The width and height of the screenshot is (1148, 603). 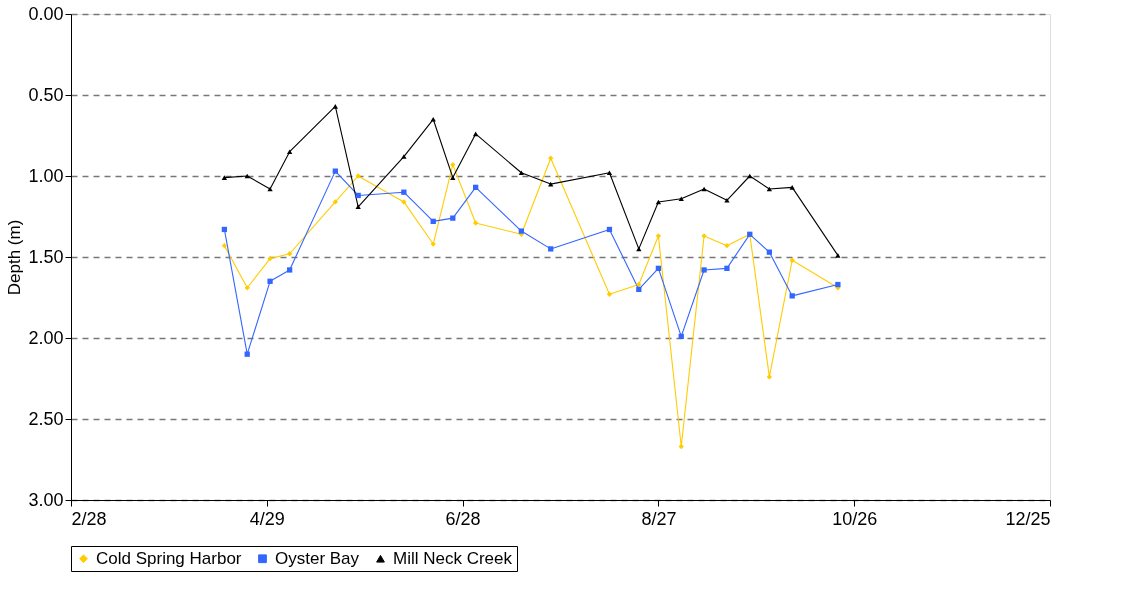 I want to click on y-tick-label: 3.00, so click(x=46, y=499).